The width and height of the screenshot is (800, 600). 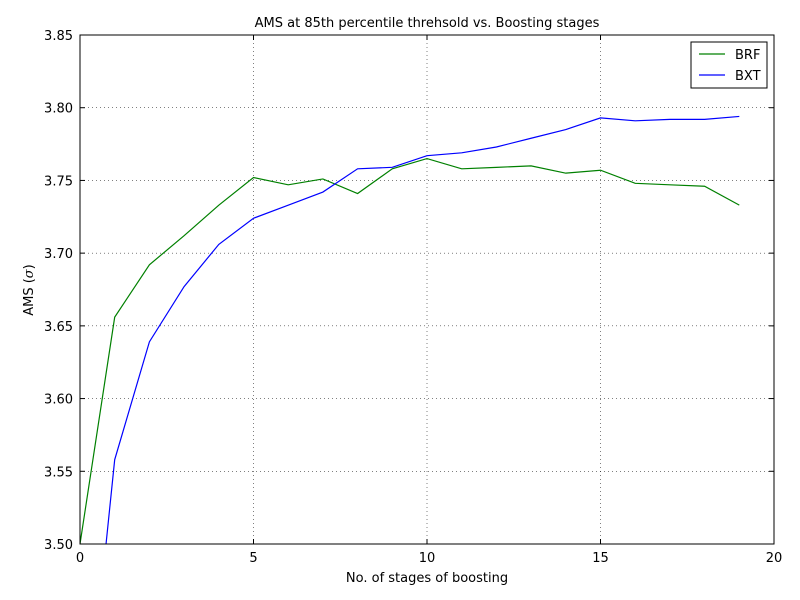 What do you see at coordinates (427, 578) in the screenshot?
I see `x-axis-title: No. of stages of boosting` at bounding box center [427, 578].